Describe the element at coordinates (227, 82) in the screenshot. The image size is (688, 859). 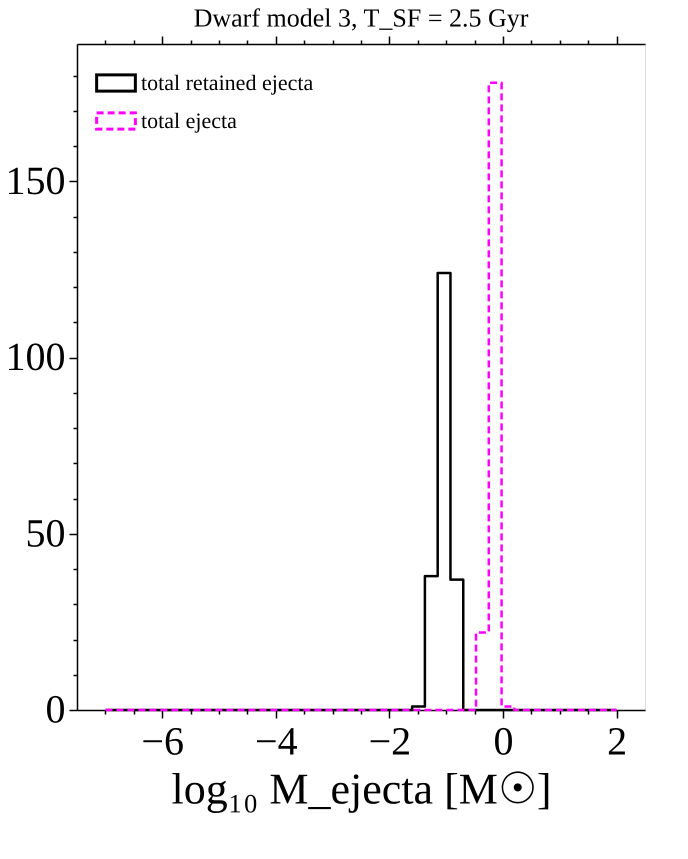
I see `legend-label: total retained ejecta` at that location.